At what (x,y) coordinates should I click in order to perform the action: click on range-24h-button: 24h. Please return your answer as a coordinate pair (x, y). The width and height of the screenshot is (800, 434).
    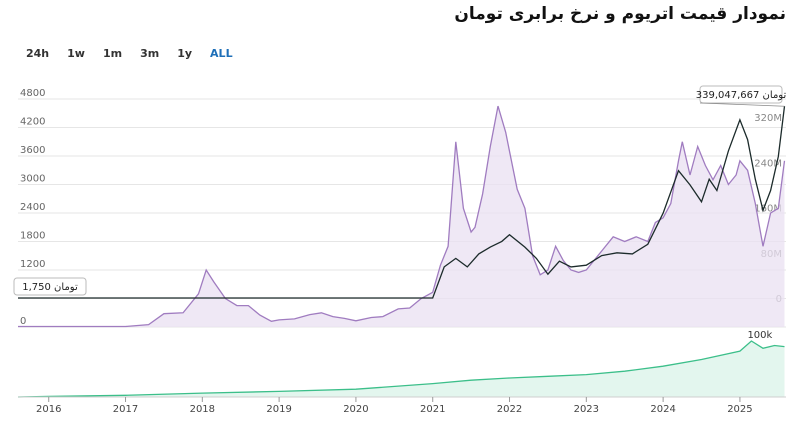
    Looking at the image, I should click on (38, 53).